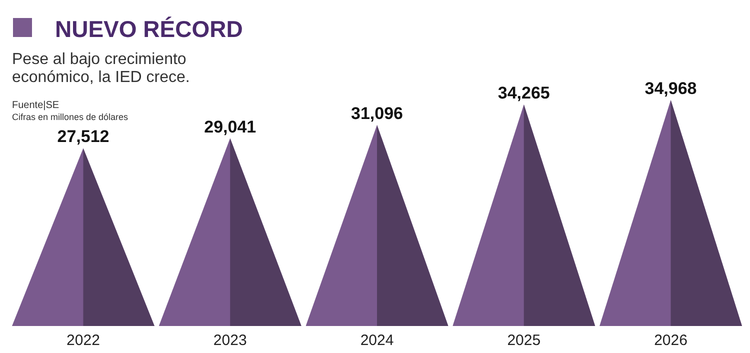 The image size is (750, 353). What do you see at coordinates (377, 340) in the screenshot?
I see `x-tick-label: 2024` at bounding box center [377, 340].